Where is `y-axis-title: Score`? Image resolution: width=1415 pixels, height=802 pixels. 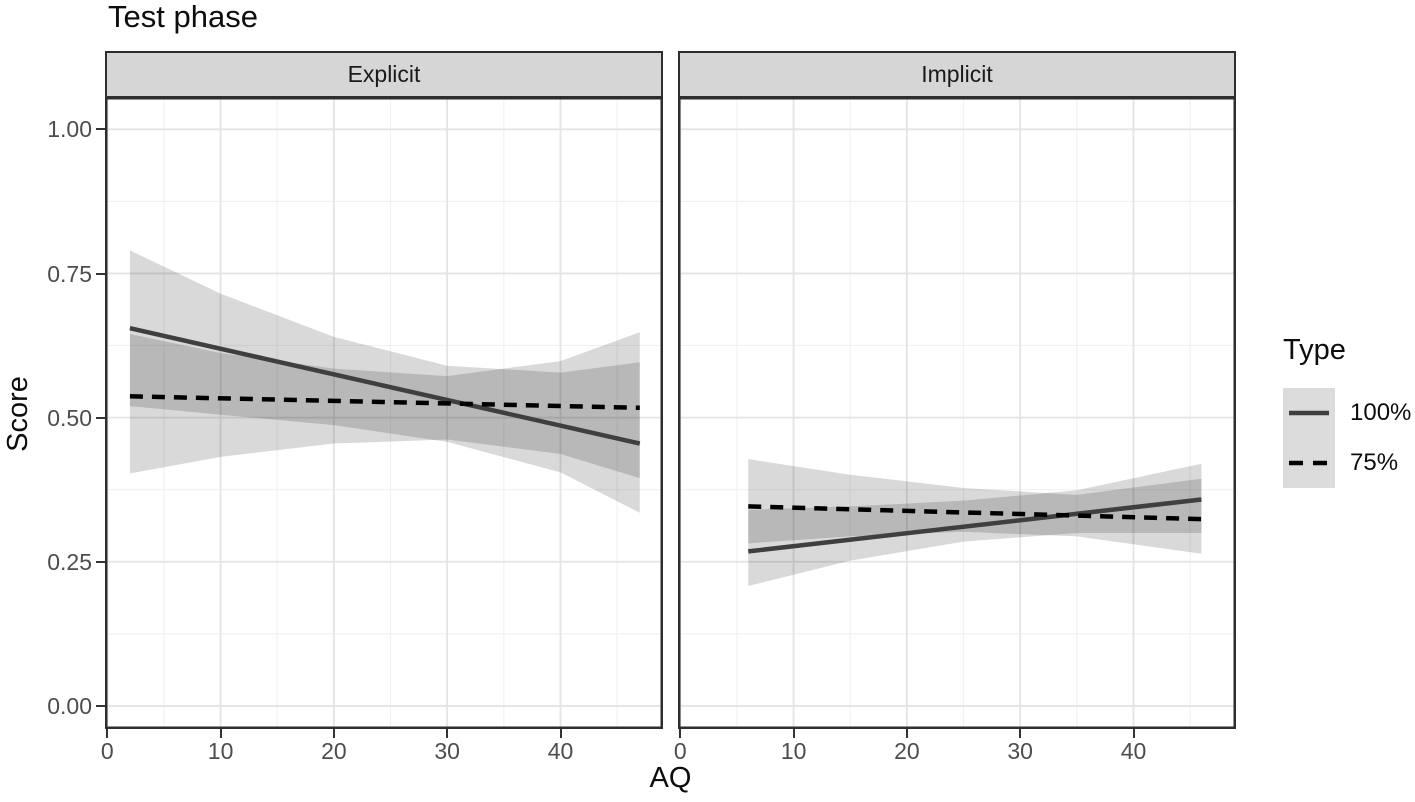
y-axis-title: Score is located at coordinates (18, 414).